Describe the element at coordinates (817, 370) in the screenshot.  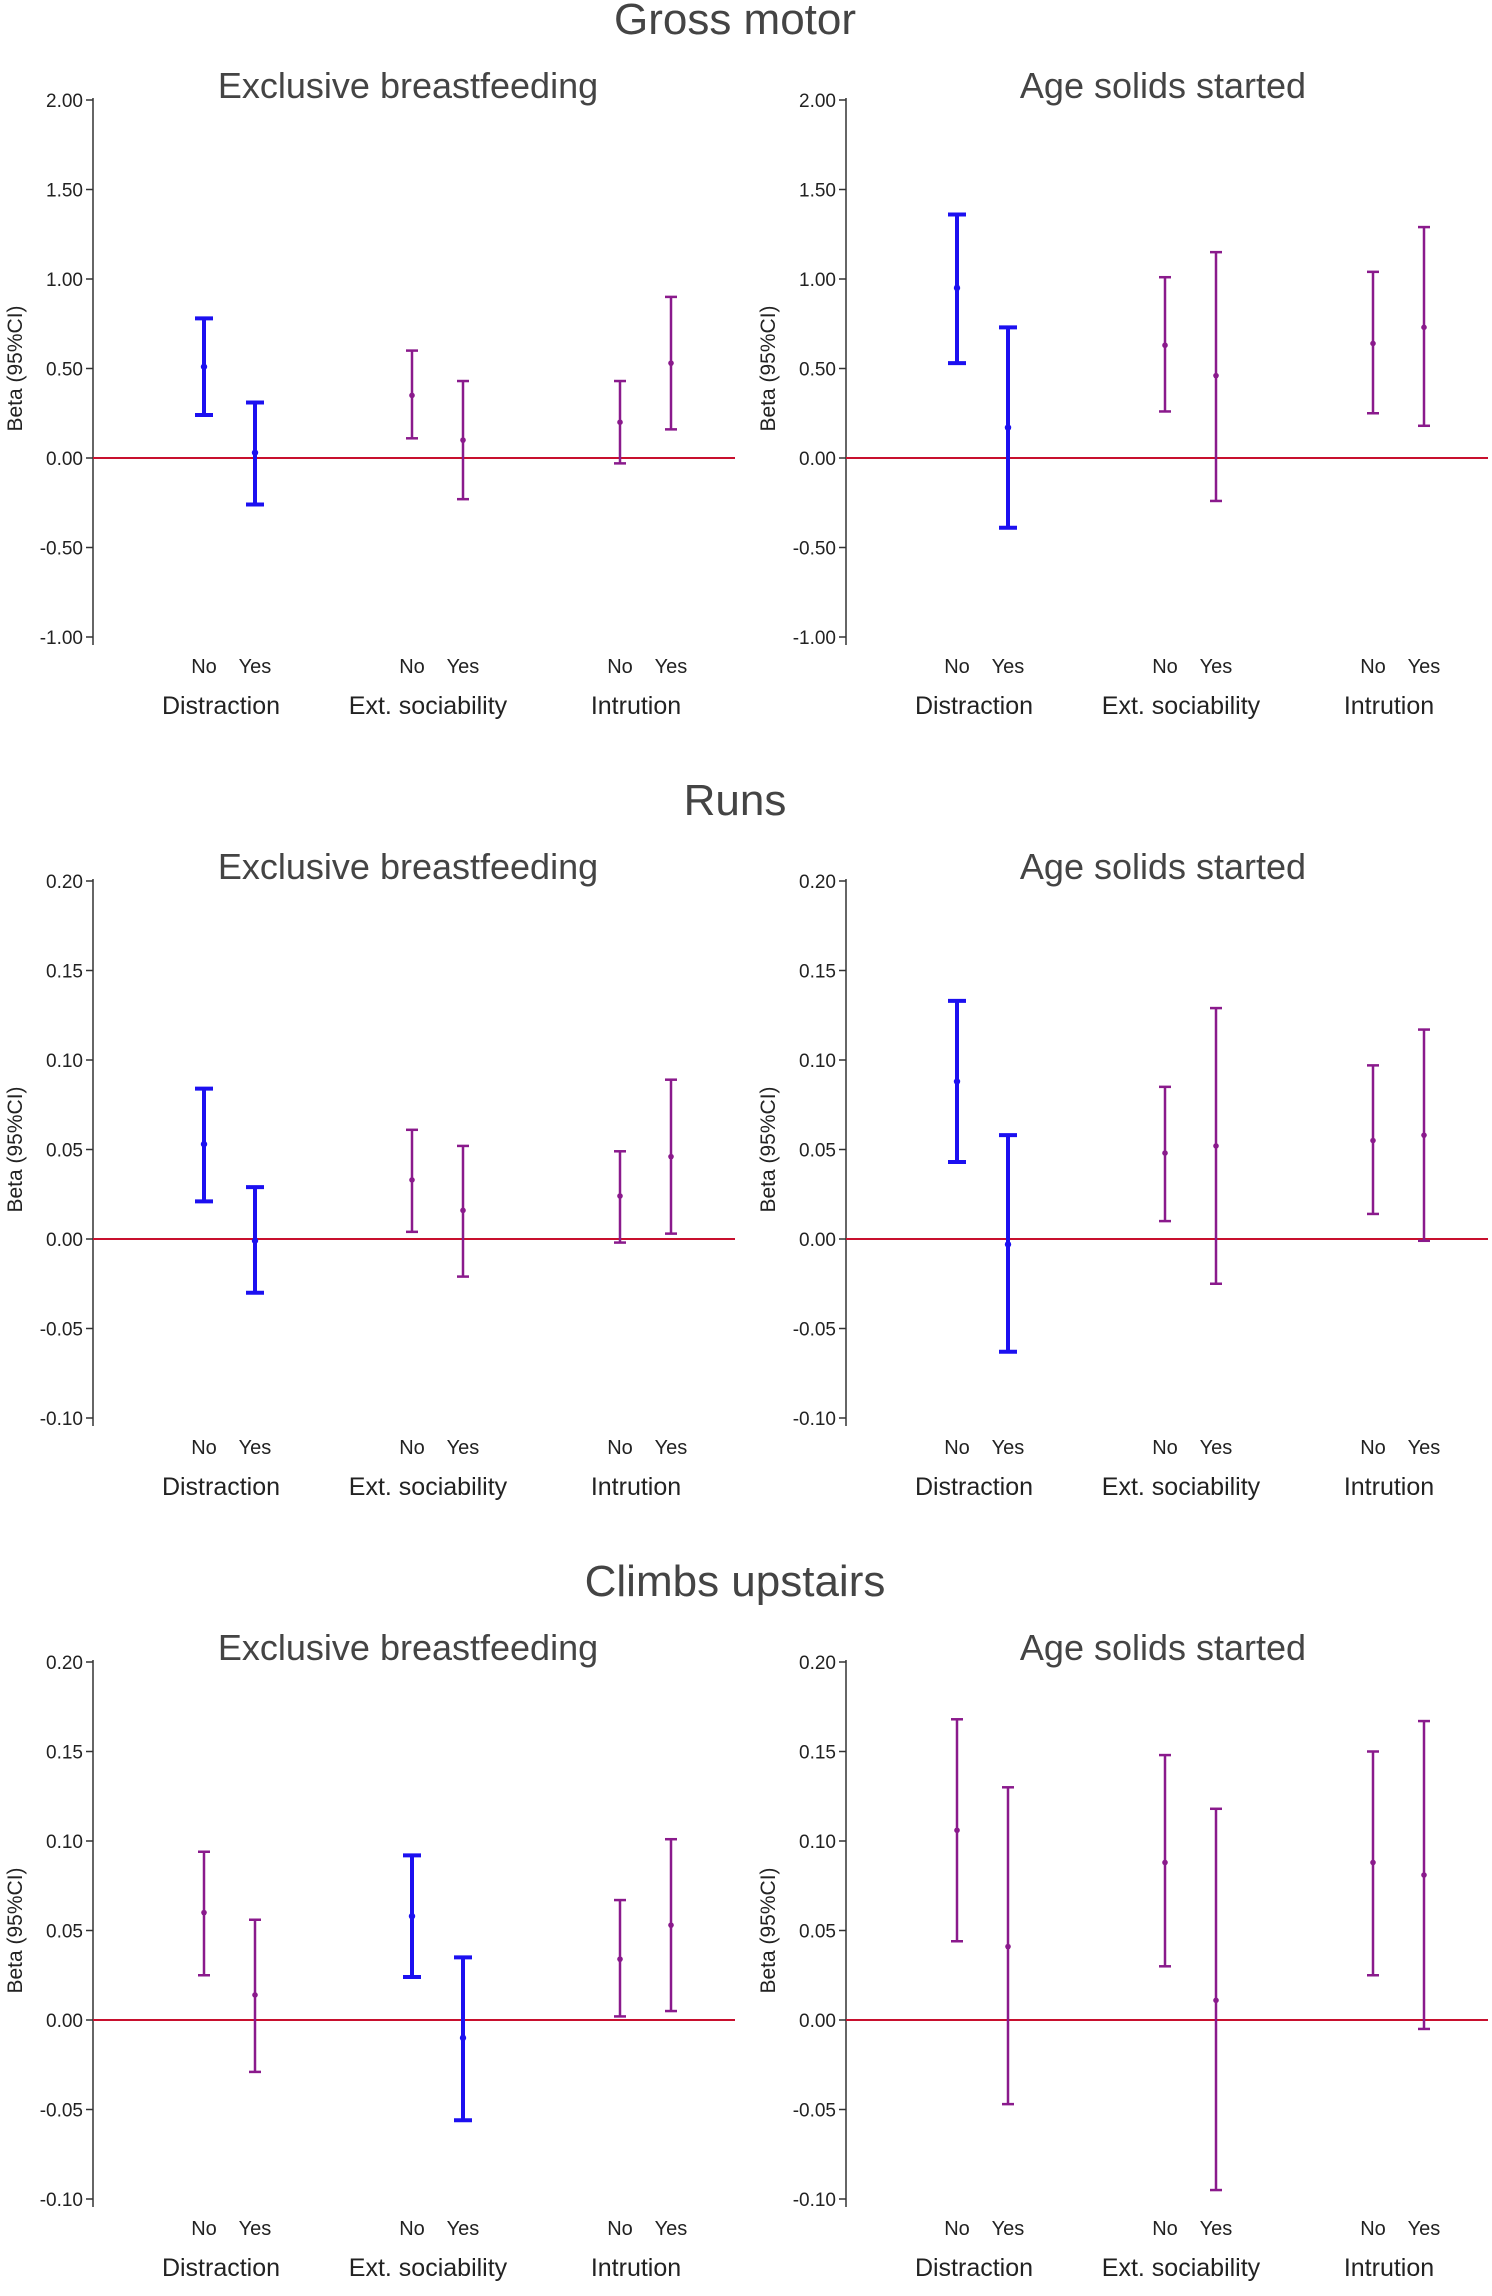
I see `y-tick-label: 0.50` at that location.